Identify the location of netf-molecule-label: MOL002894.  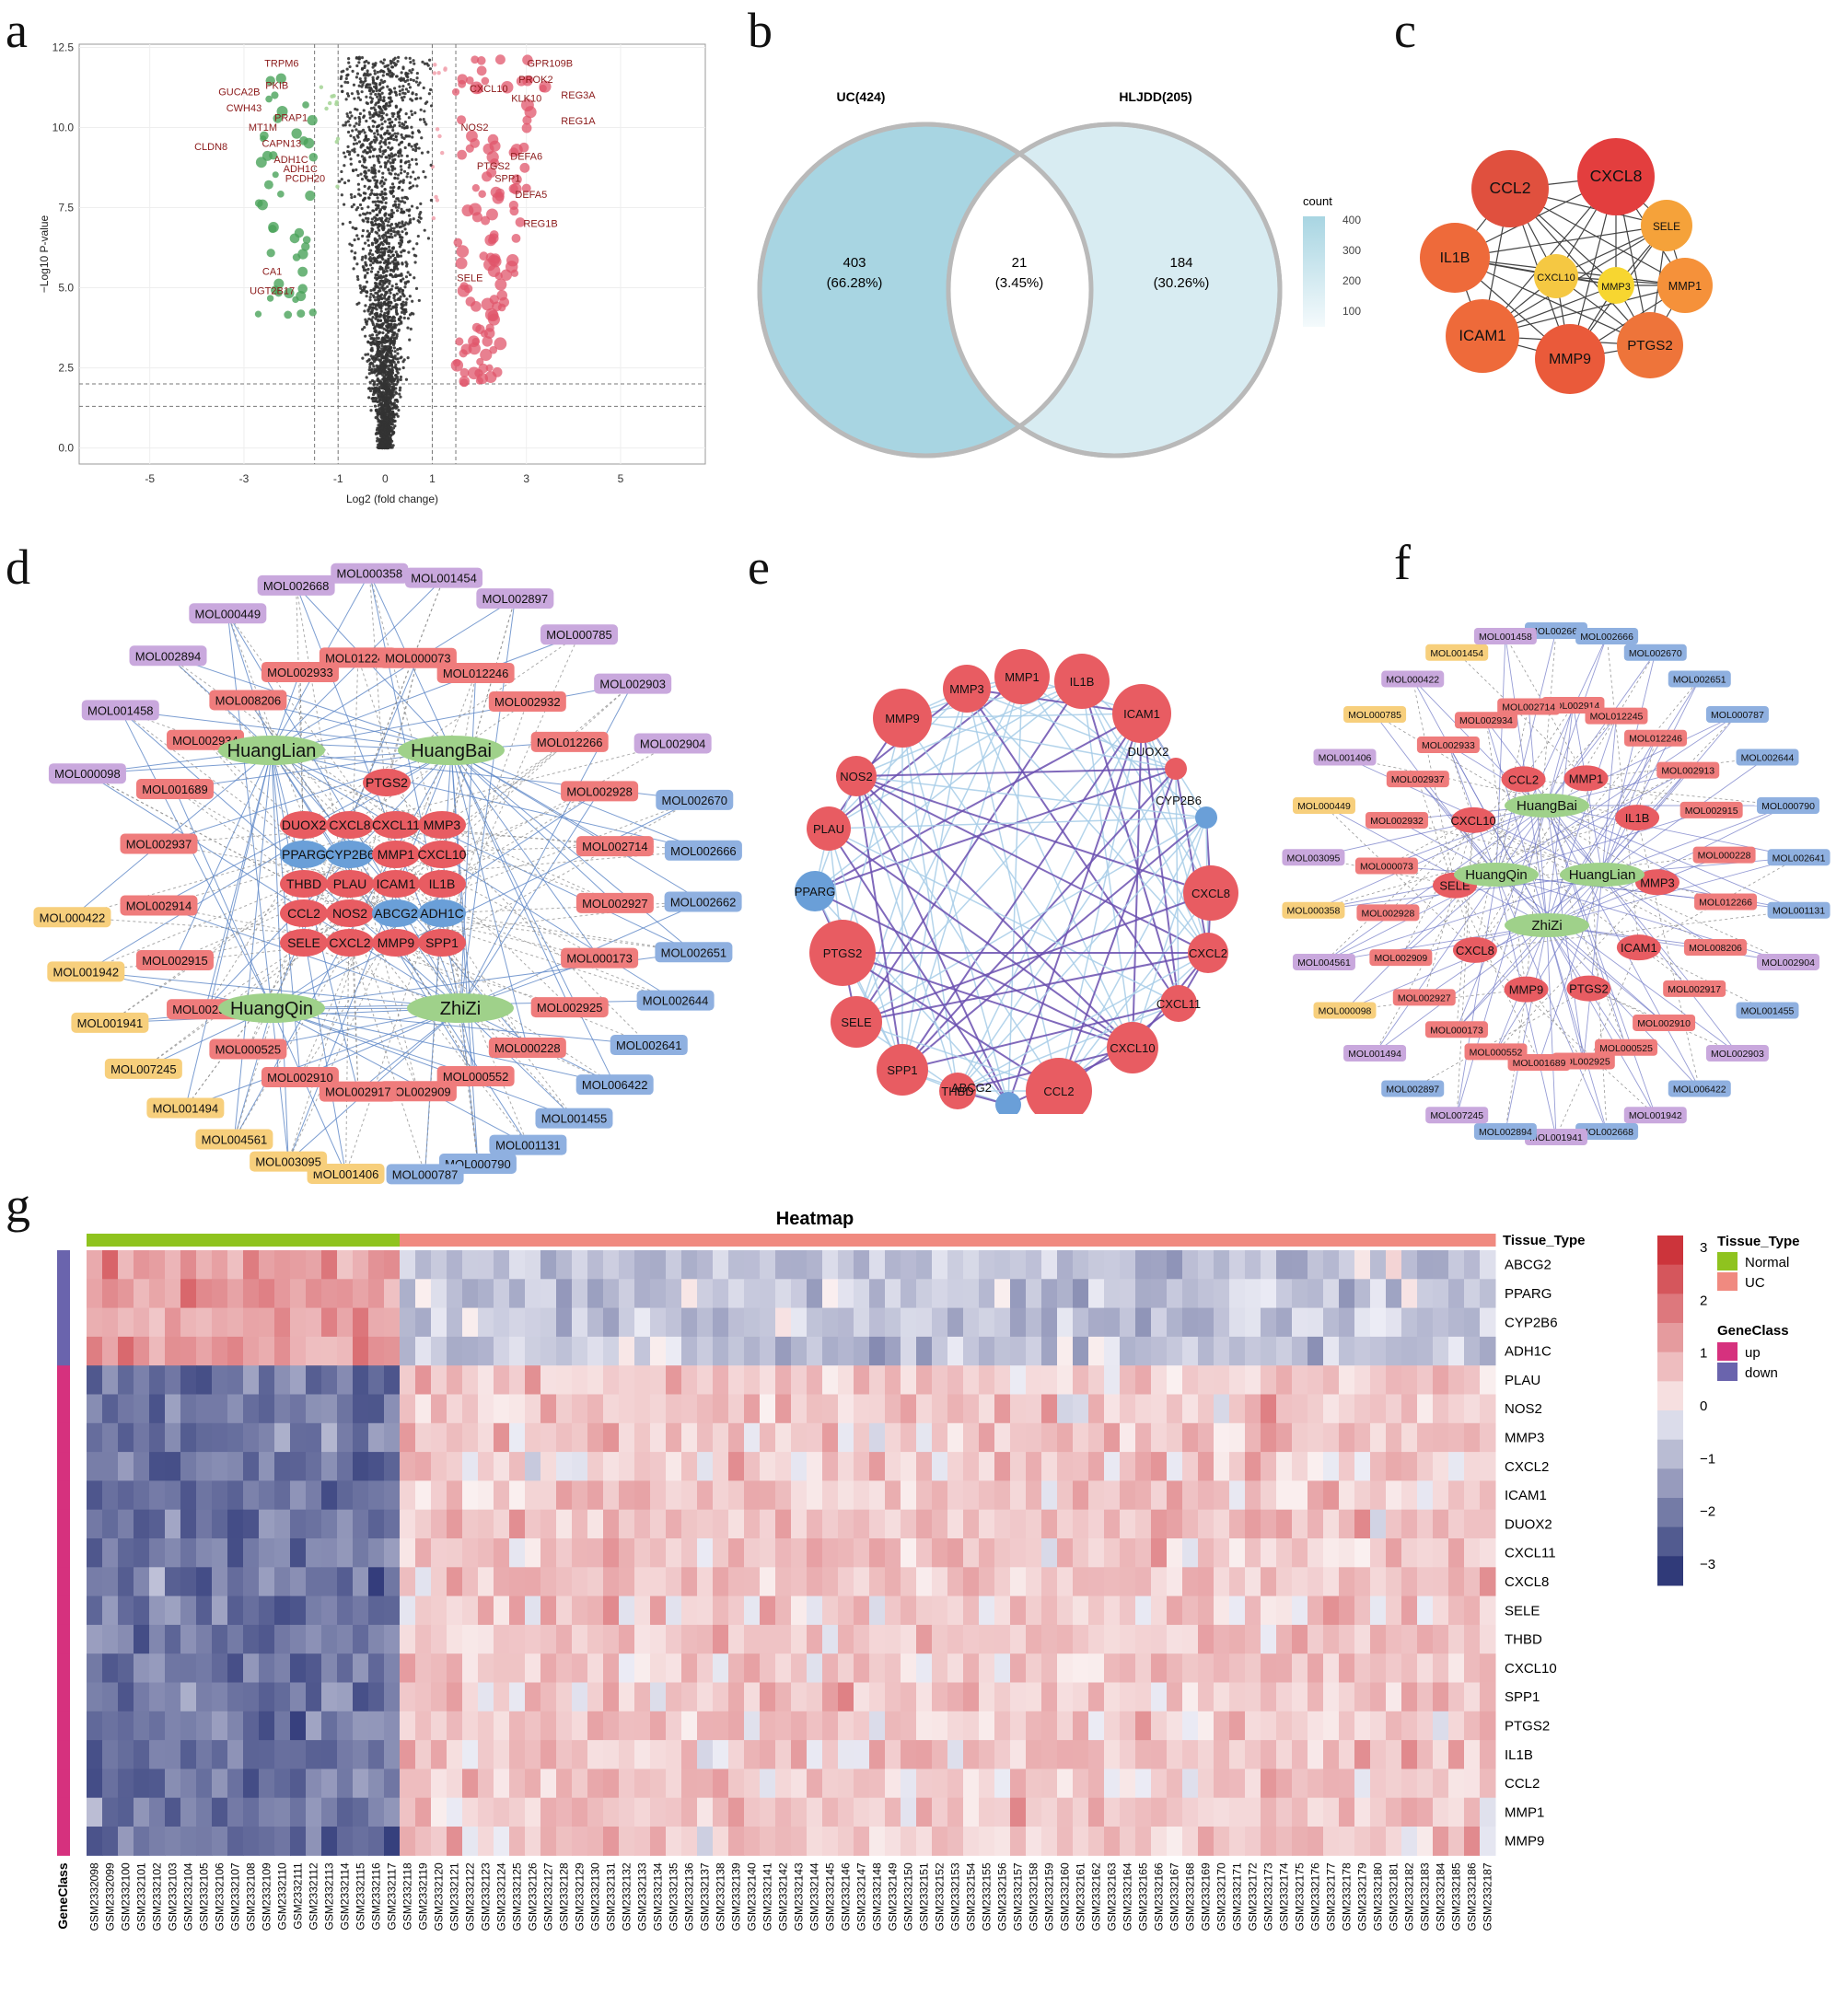
(1505, 1133).